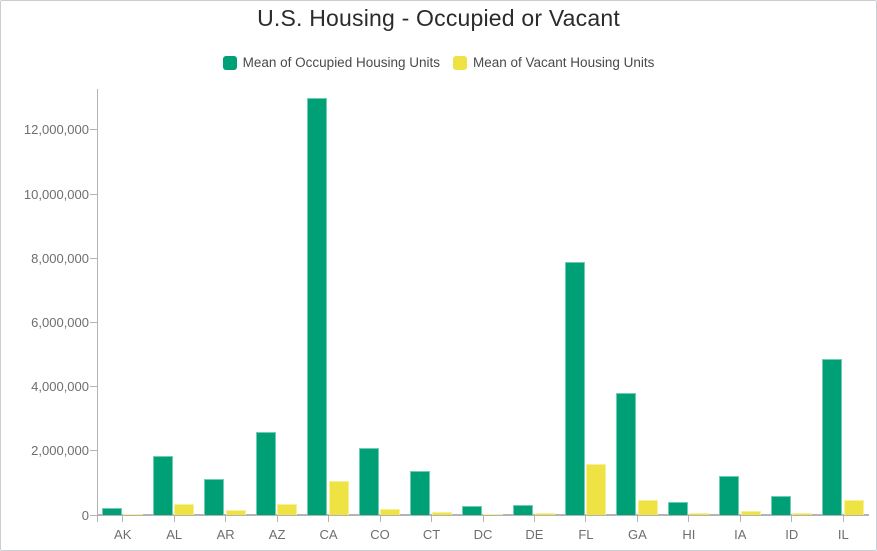 Image resolution: width=877 pixels, height=551 pixels. What do you see at coordinates (56, 194) in the screenshot?
I see `y-tick-label: 10,000,000` at bounding box center [56, 194].